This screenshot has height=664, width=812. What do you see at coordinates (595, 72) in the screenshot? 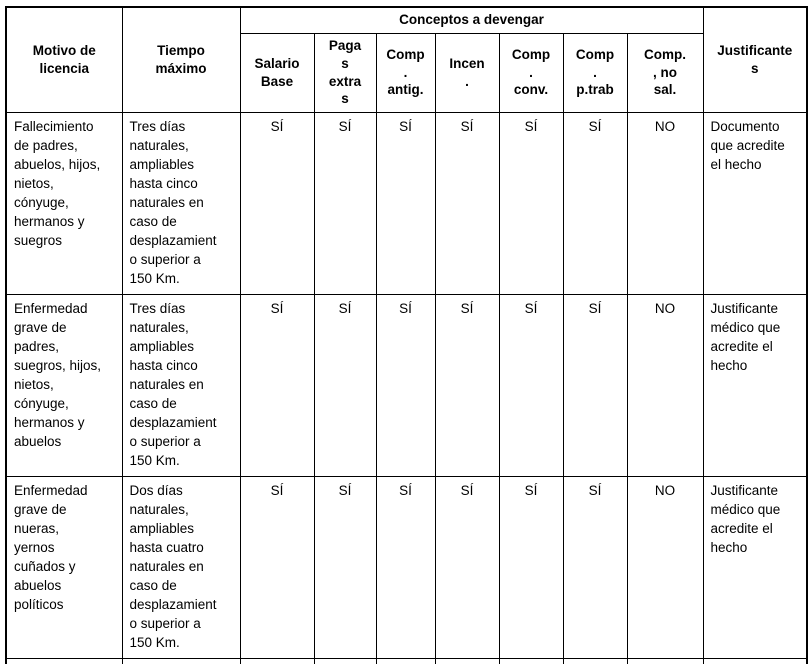
I see `col-header-comp-ptrab: Comp . p.trab` at bounding box center [595, 72].